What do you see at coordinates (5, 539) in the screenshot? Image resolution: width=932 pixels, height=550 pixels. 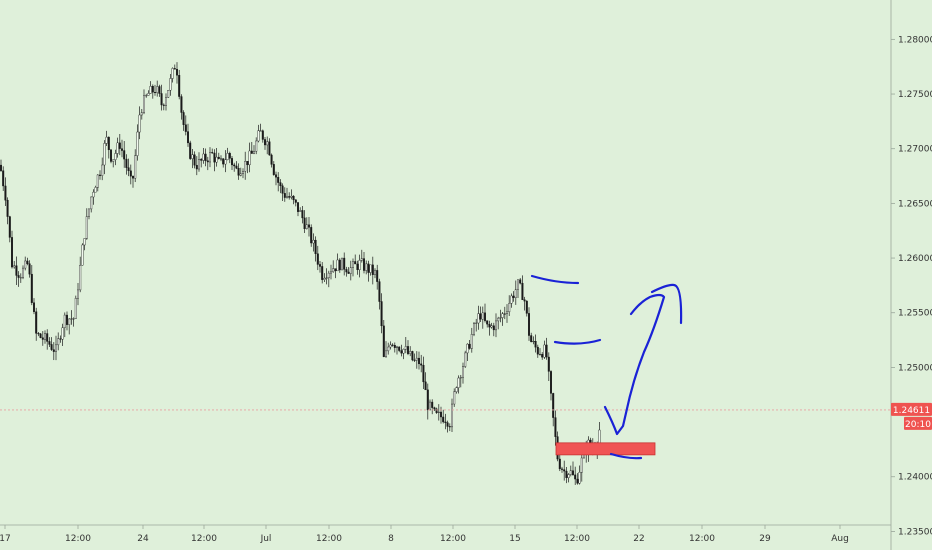 I see `x-tick-label: 17` at bounding box center [5, 539].